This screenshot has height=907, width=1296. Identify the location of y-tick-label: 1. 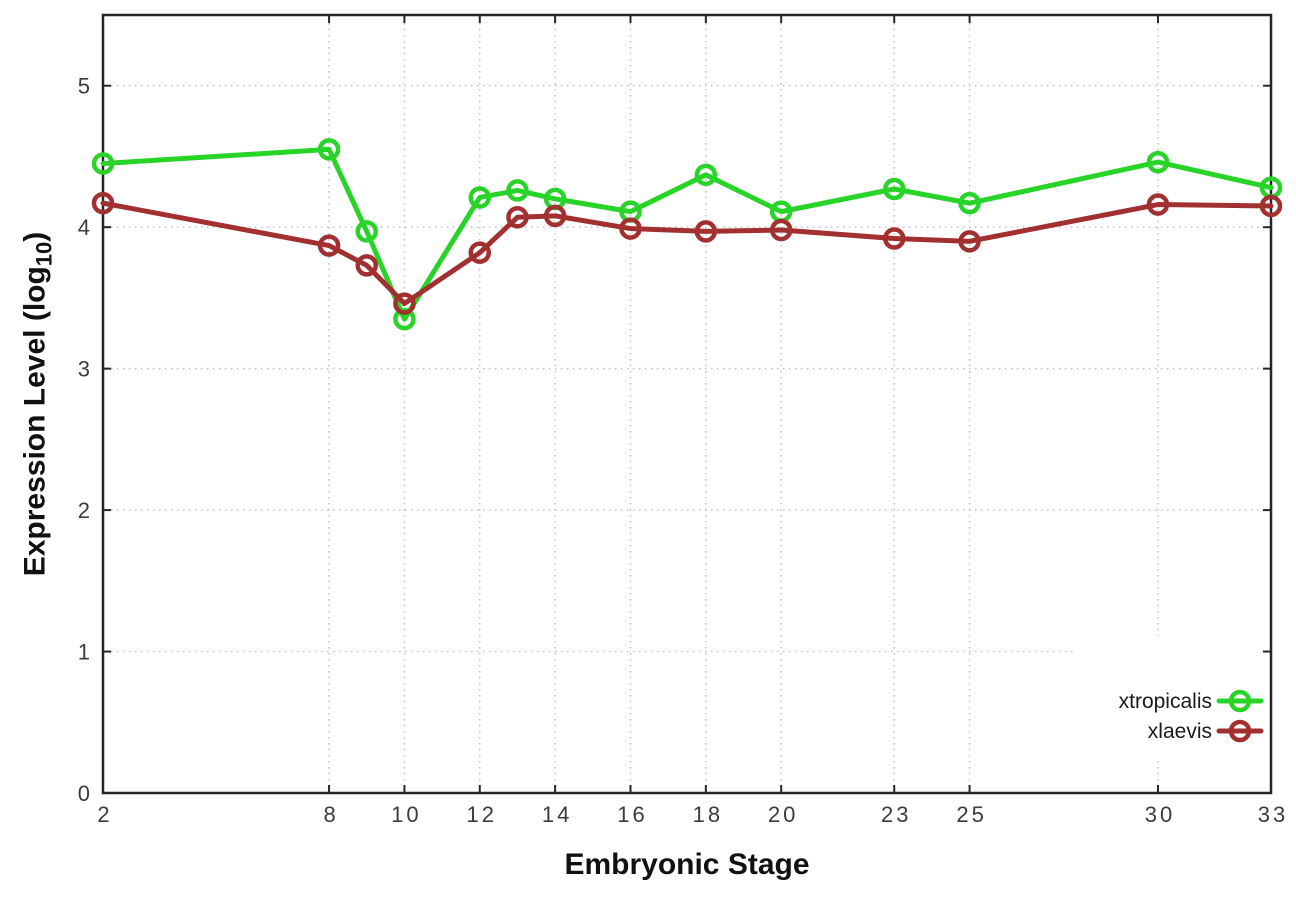
(84, 652).